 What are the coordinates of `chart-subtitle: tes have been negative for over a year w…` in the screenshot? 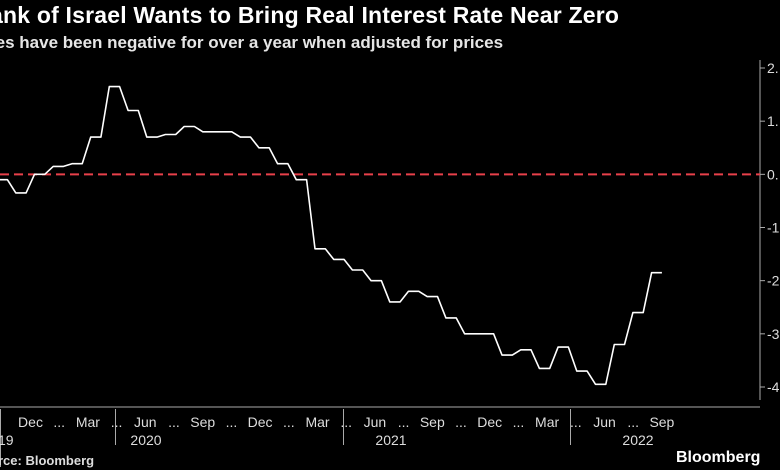 It's located at (252, 42).